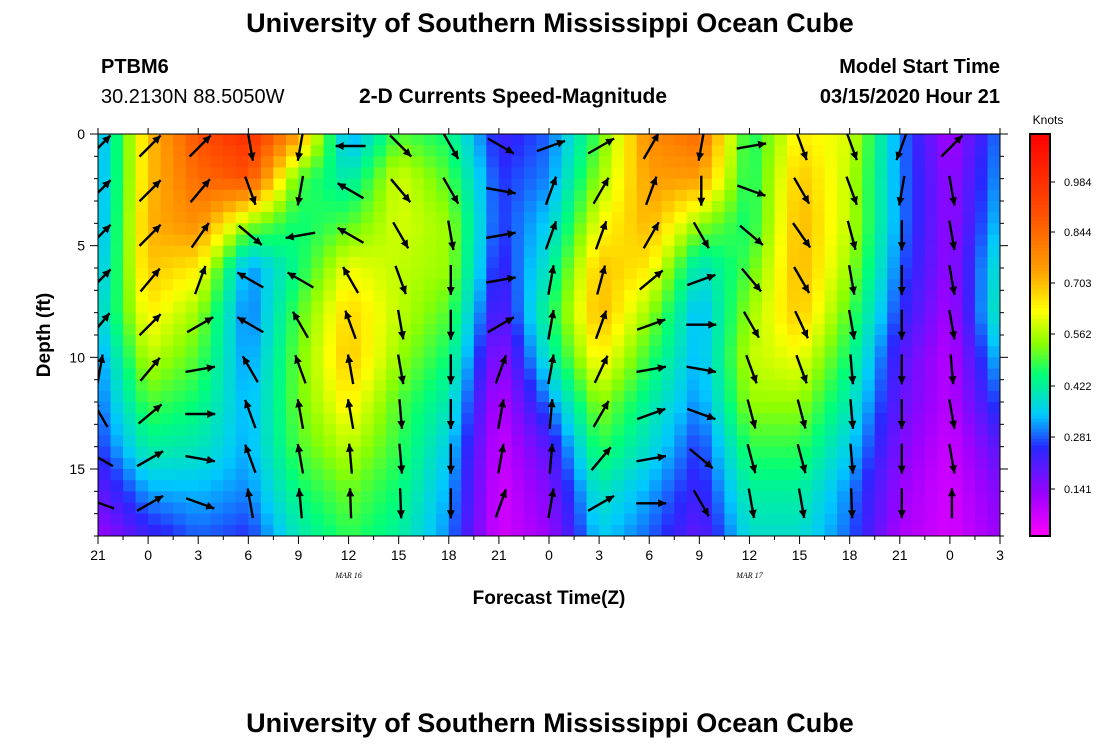  What do you see at coordinates (77, 469) in the screenshot?
I see `y-tick-label: 15` at bounding box center [77, 469].